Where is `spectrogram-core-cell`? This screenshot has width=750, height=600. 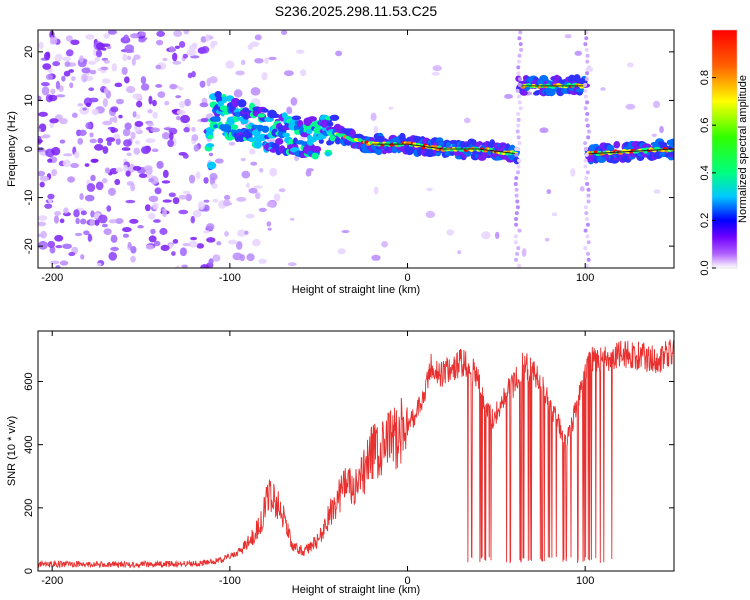 spectrogram-core-cell is located at coordinates (645, 152).